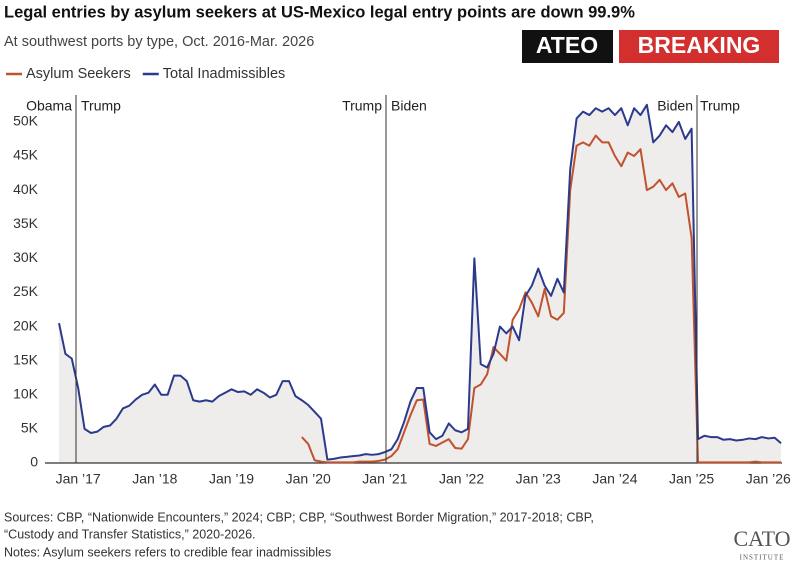 The height and width of the screenshot is (569, 800). Describe the element at coordinates (26, 223) in the screenshot. I see `y-tick-label: 35K` at that location.